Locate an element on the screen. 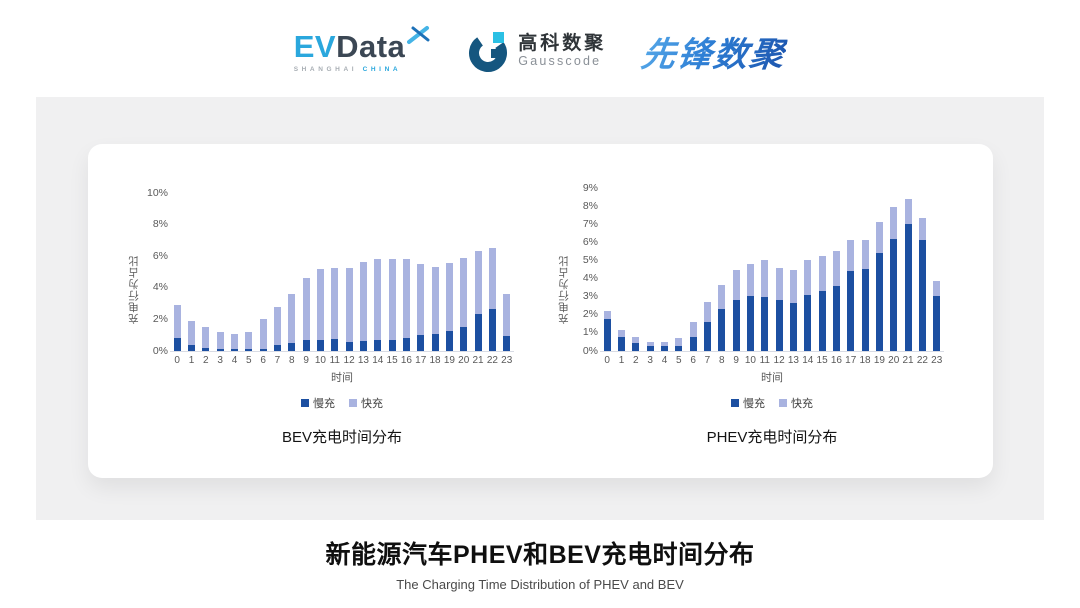  x-tick-label: 4 is located at coordinates (234, 360).